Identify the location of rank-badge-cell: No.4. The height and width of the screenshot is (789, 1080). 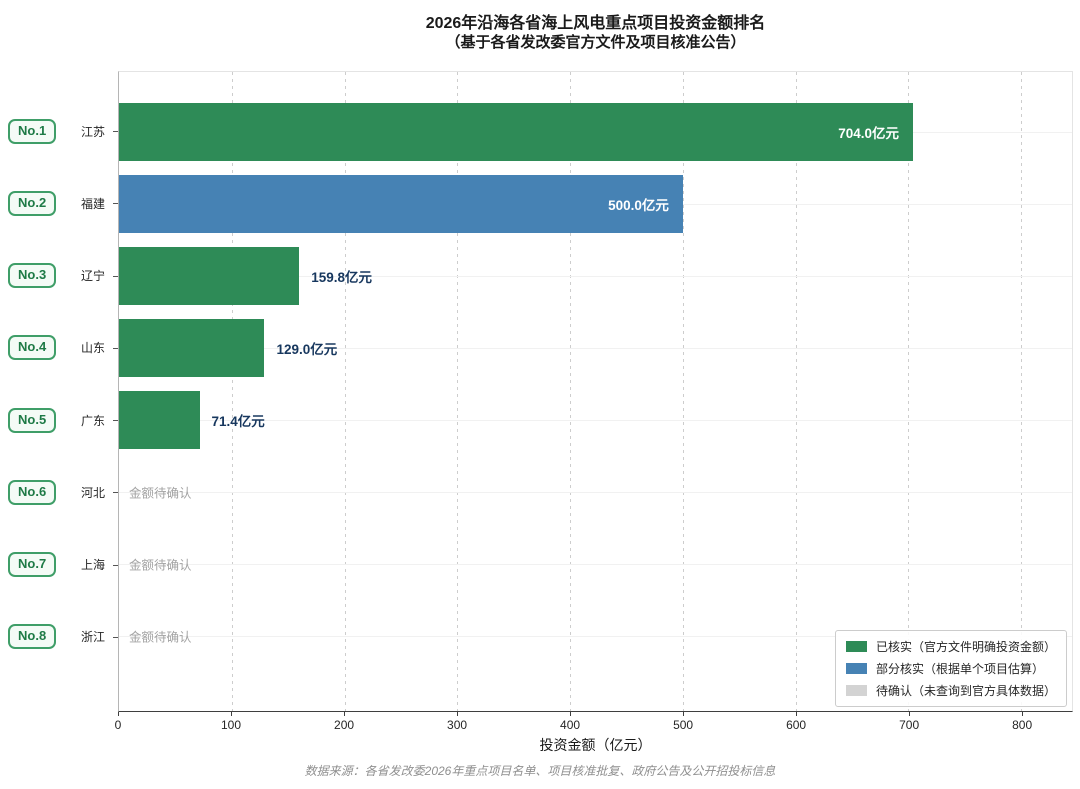
(36, 348).